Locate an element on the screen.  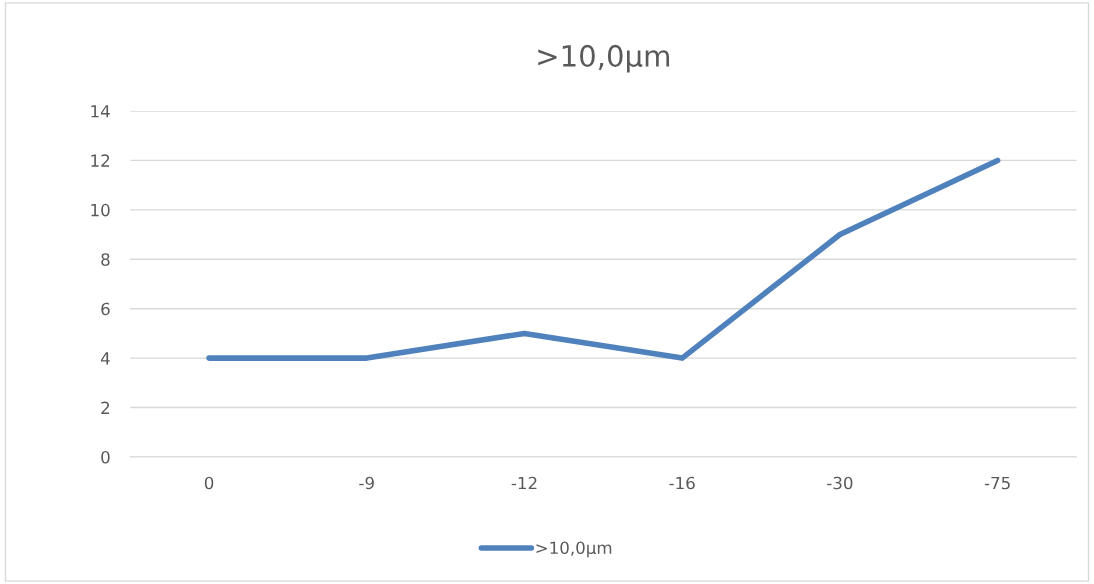
y-tick-label: 8 is located at coordinates (105, 259).